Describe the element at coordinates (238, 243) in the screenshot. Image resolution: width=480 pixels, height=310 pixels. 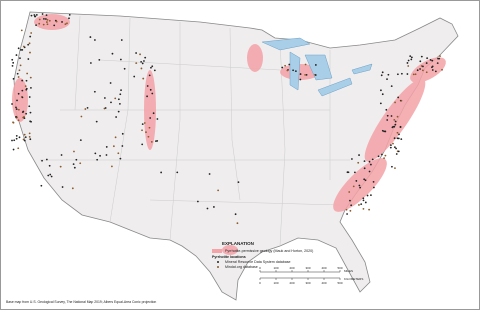
I see `legend-title: EXPLANATION` at that location.